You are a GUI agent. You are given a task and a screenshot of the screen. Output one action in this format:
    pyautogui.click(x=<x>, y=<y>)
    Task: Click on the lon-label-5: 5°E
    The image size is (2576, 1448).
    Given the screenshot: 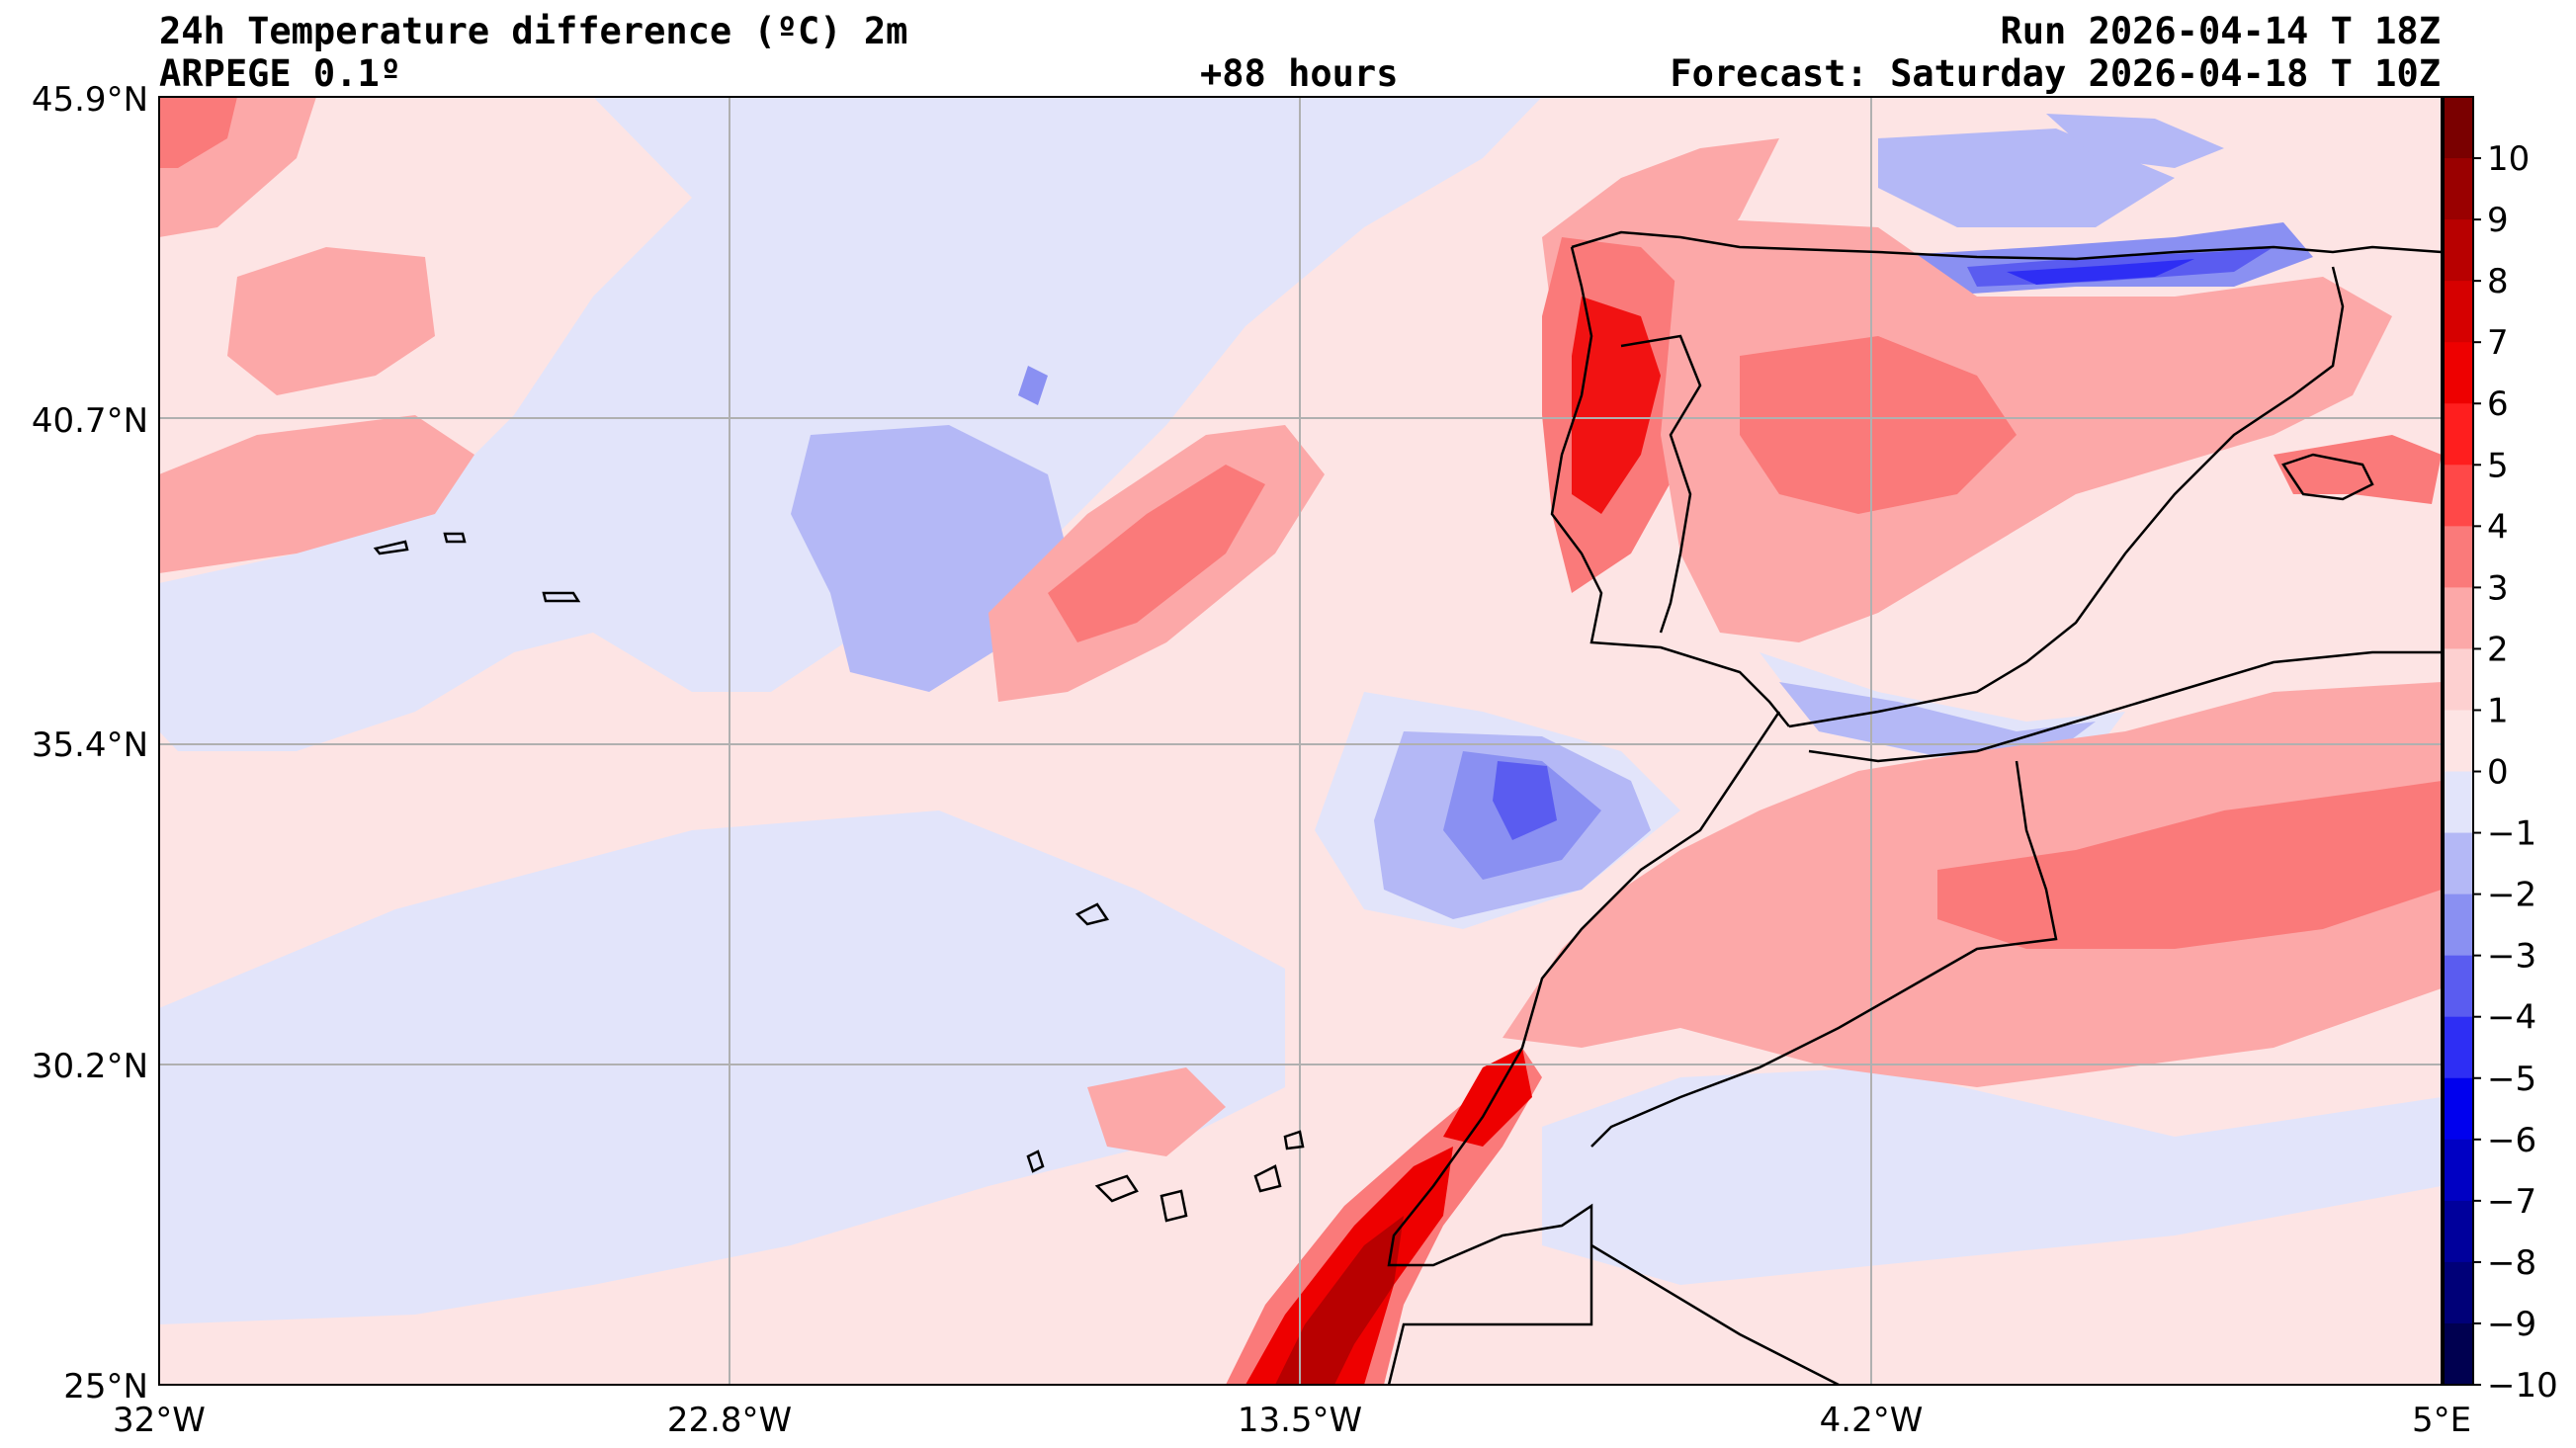 What is the action you would take?
    pyautogui.click(x=2441, y=1420)
    